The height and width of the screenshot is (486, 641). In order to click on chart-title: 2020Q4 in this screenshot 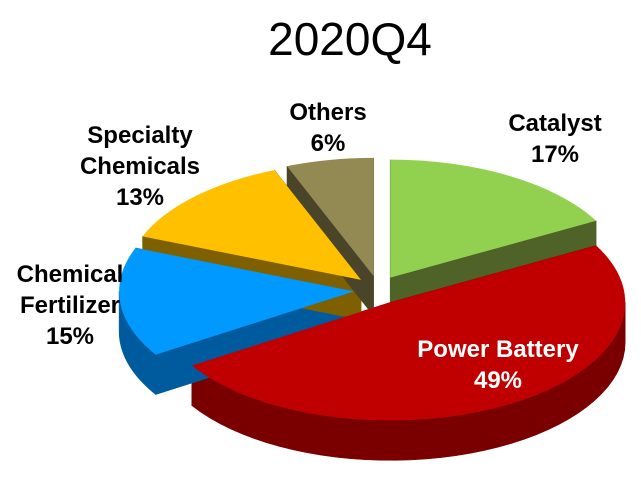, I will do `click(350, 39)`.